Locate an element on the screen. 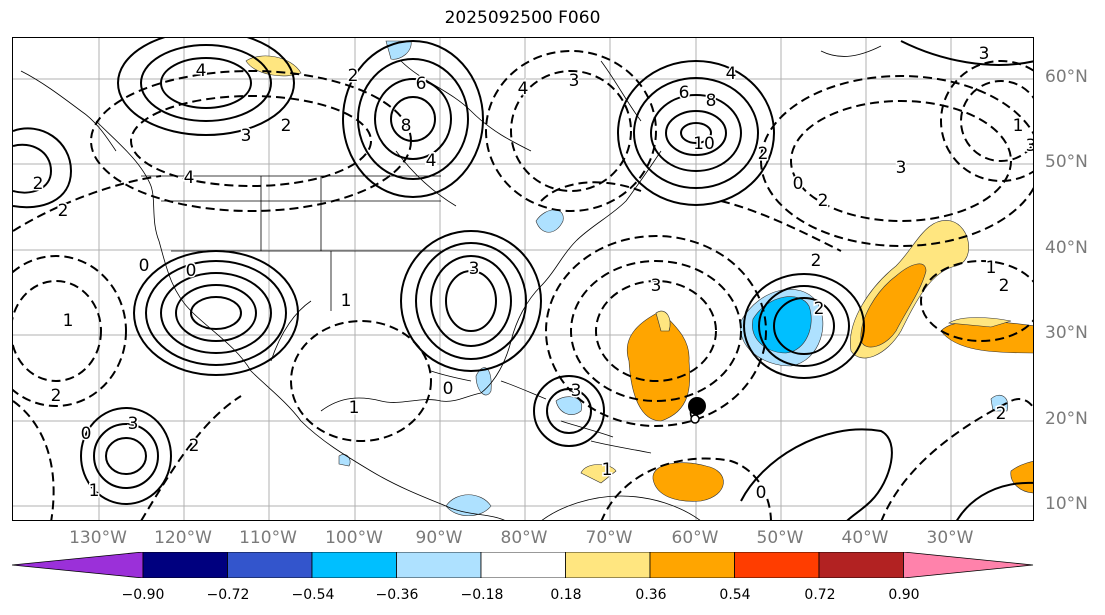 Image resolution: width=1105 pixels, height=615 pixels. colorbar-tick: 0.90 is located at coordinates (904, 595).